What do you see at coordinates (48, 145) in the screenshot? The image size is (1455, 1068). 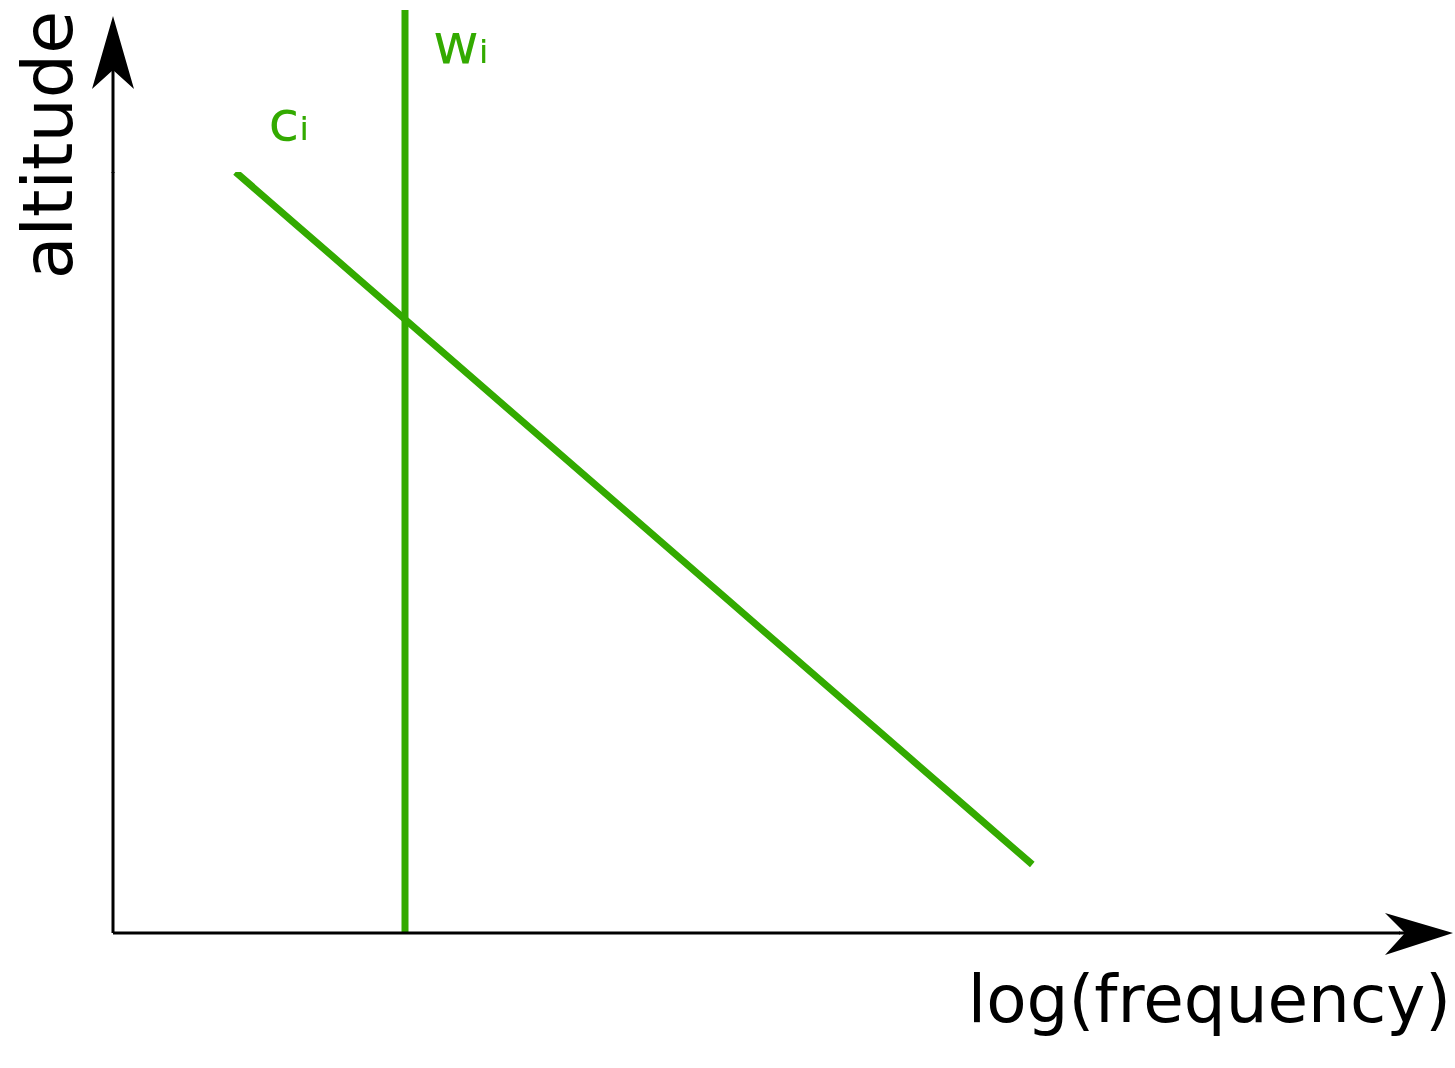 I see `y-axis-title: altitude` at bounding box center [48, 145].